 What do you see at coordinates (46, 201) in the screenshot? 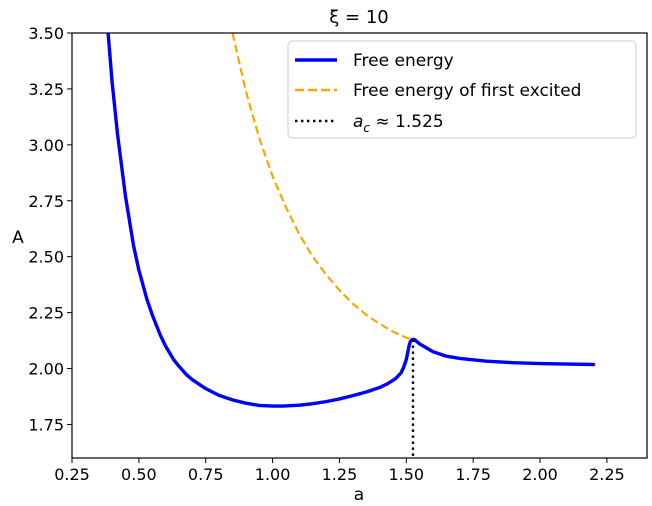
I see `y-tick-label: 2.75` at bounding box center [46, 201].